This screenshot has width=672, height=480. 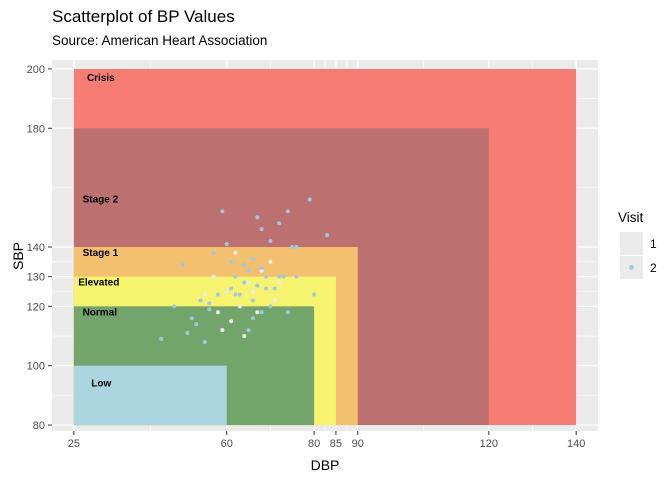 I want to click on region-label: Stage 2, so click(x=101, y=199).